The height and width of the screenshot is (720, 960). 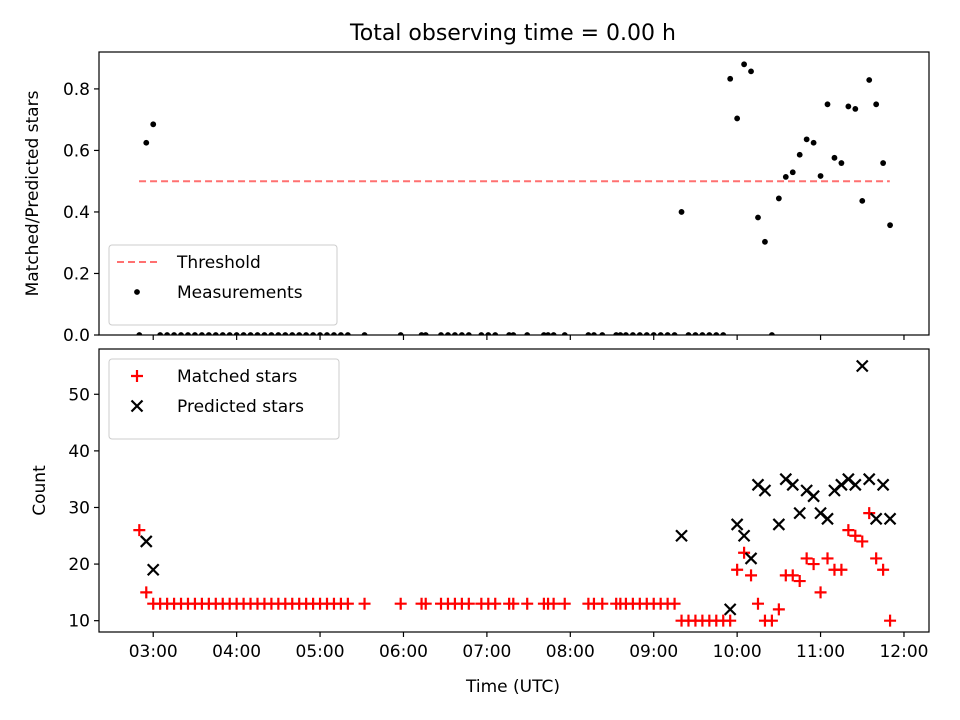 What do you see at coordinates (737, 652) in the screenshot?
I see `x-tick-label: 10:00` at bounding box center [737, 652].